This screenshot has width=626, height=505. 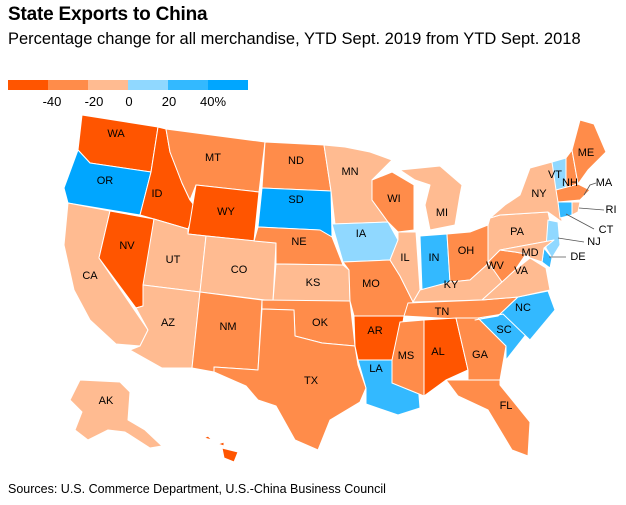 What do you see at coordinates (349, 172) in the screenshot?
I see `state-label-mn: MN` at bounding box center [349, 172].